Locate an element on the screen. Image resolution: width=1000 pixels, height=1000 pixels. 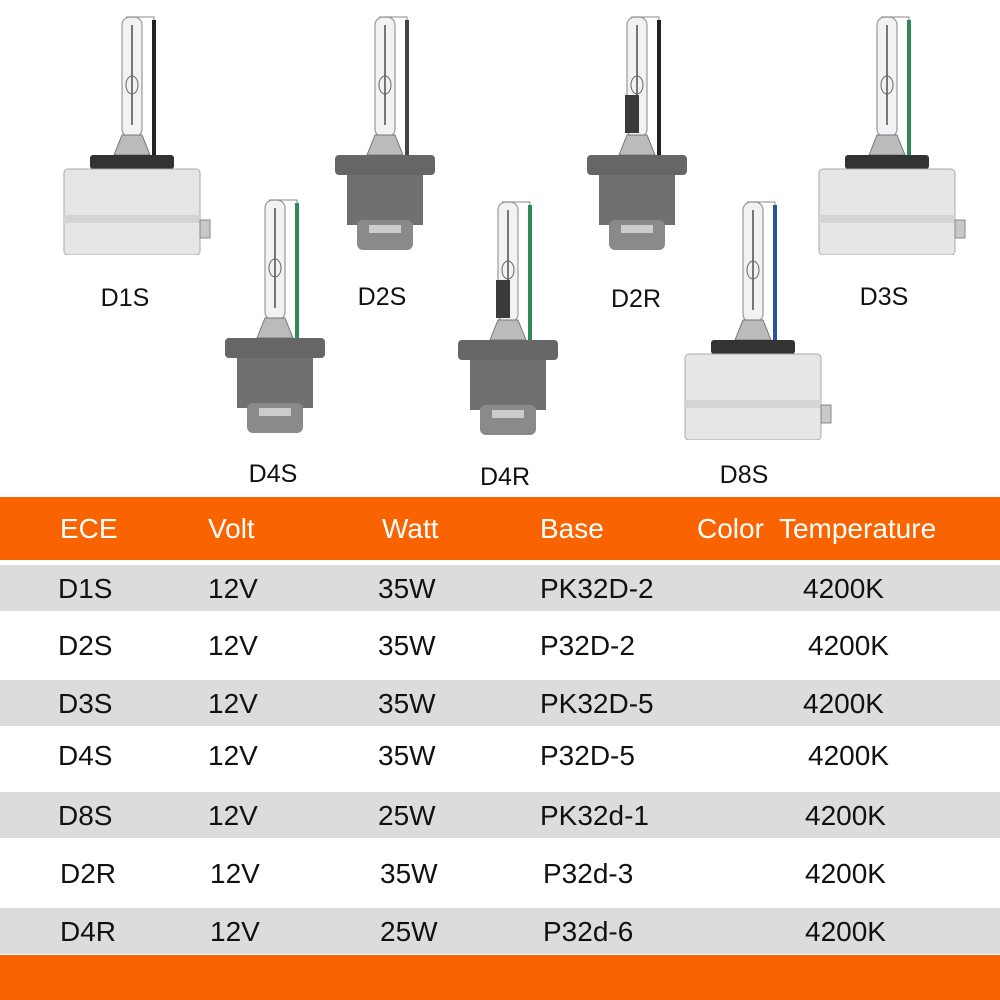
bulb-label: D4S is located at coordinates (273, 474).